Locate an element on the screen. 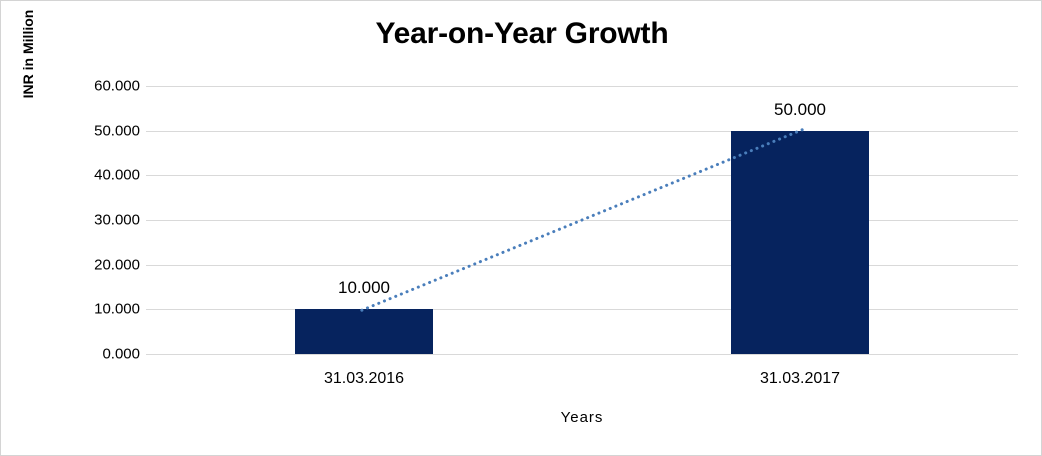 This screenshot has width=1042, height=456. y-axis-tick-label: 30.000 is located at coordinates (117, 220).